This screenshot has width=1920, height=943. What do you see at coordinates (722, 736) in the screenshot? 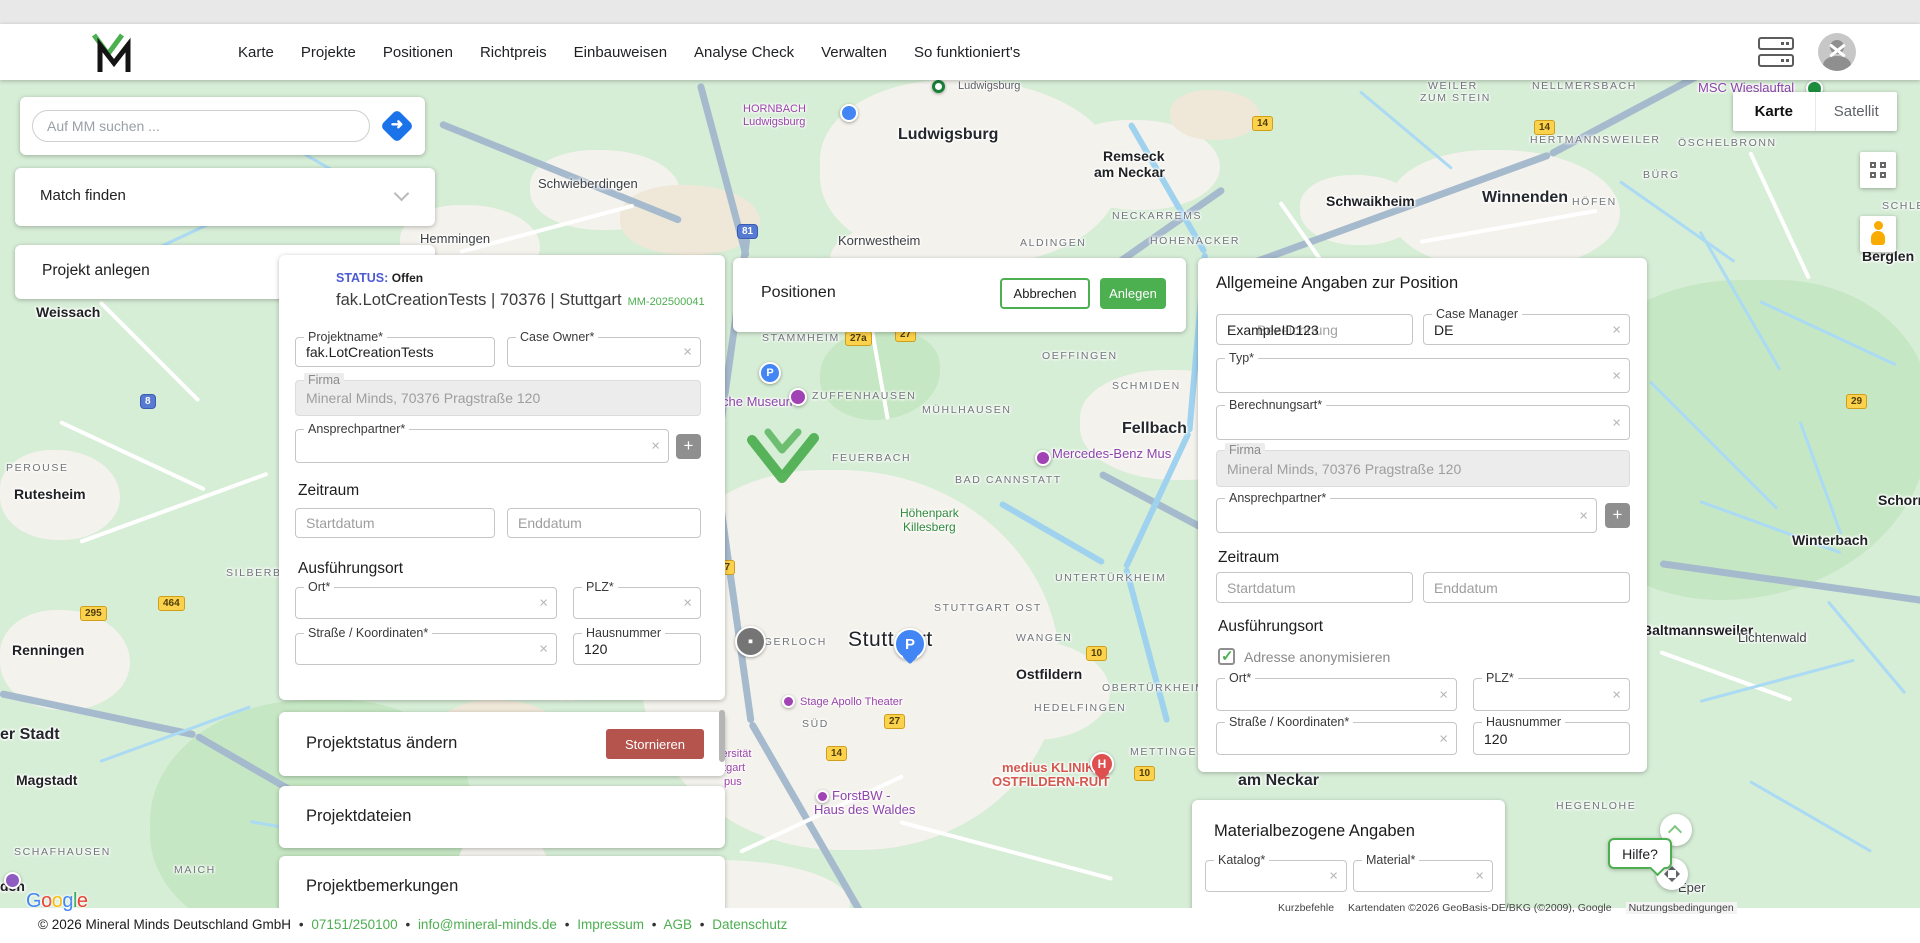
I see `panel-scrollbar` at bounding box center [722, 736].